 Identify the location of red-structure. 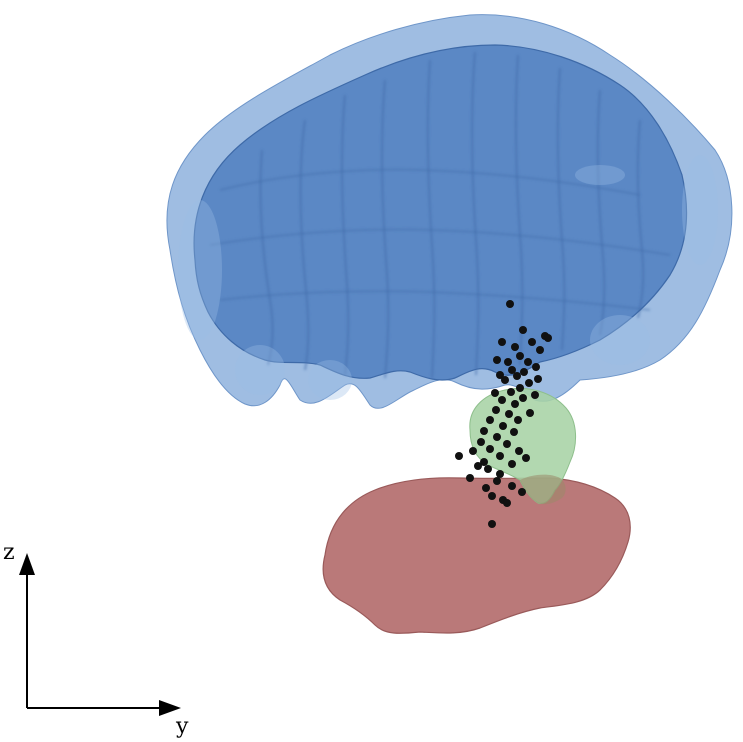
(476, 555).